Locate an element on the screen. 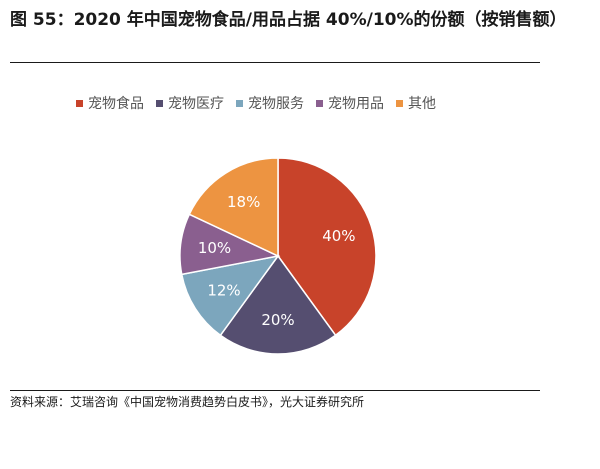 Image resolution: width=600 pixels, height=469 pixels. pie-slices is located at coordinates (278, 256).